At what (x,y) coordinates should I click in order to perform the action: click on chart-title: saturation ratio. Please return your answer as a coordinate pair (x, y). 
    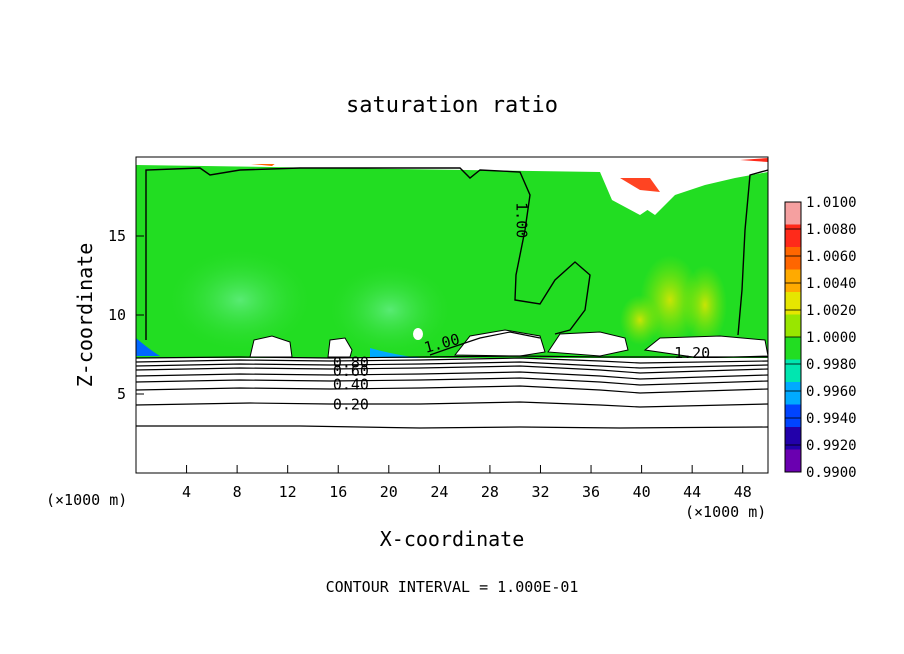
    Looking at the image, I should click on (452, 105).